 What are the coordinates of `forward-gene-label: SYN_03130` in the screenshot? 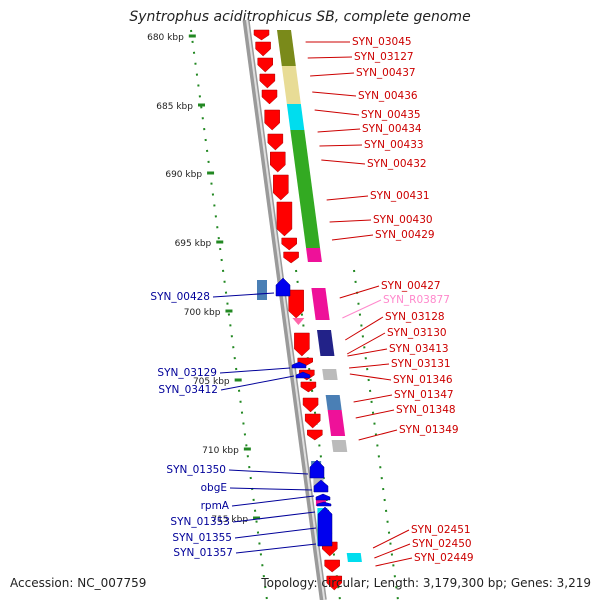 It's located at (417, 333).